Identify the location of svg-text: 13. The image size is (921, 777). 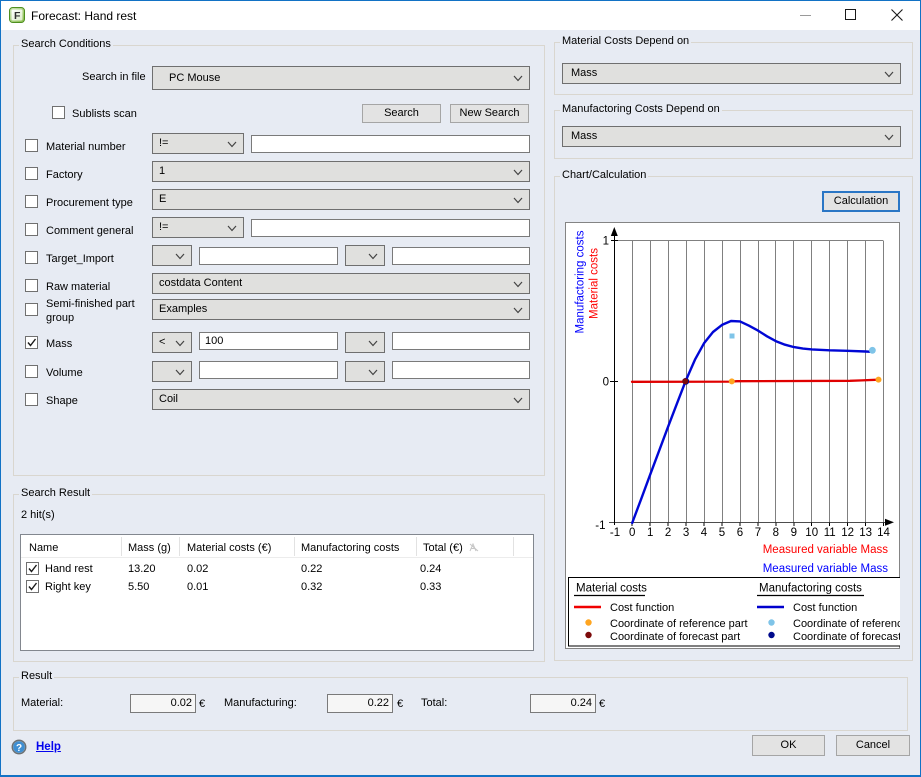
(865, 533).